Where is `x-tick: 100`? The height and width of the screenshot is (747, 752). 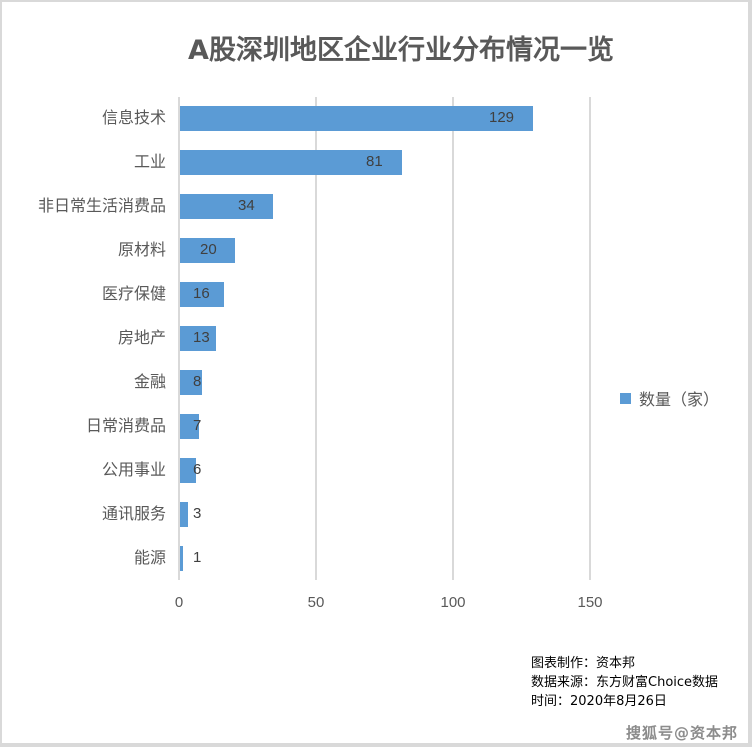 x-tick: 100 is located at coordinates (453, 602).